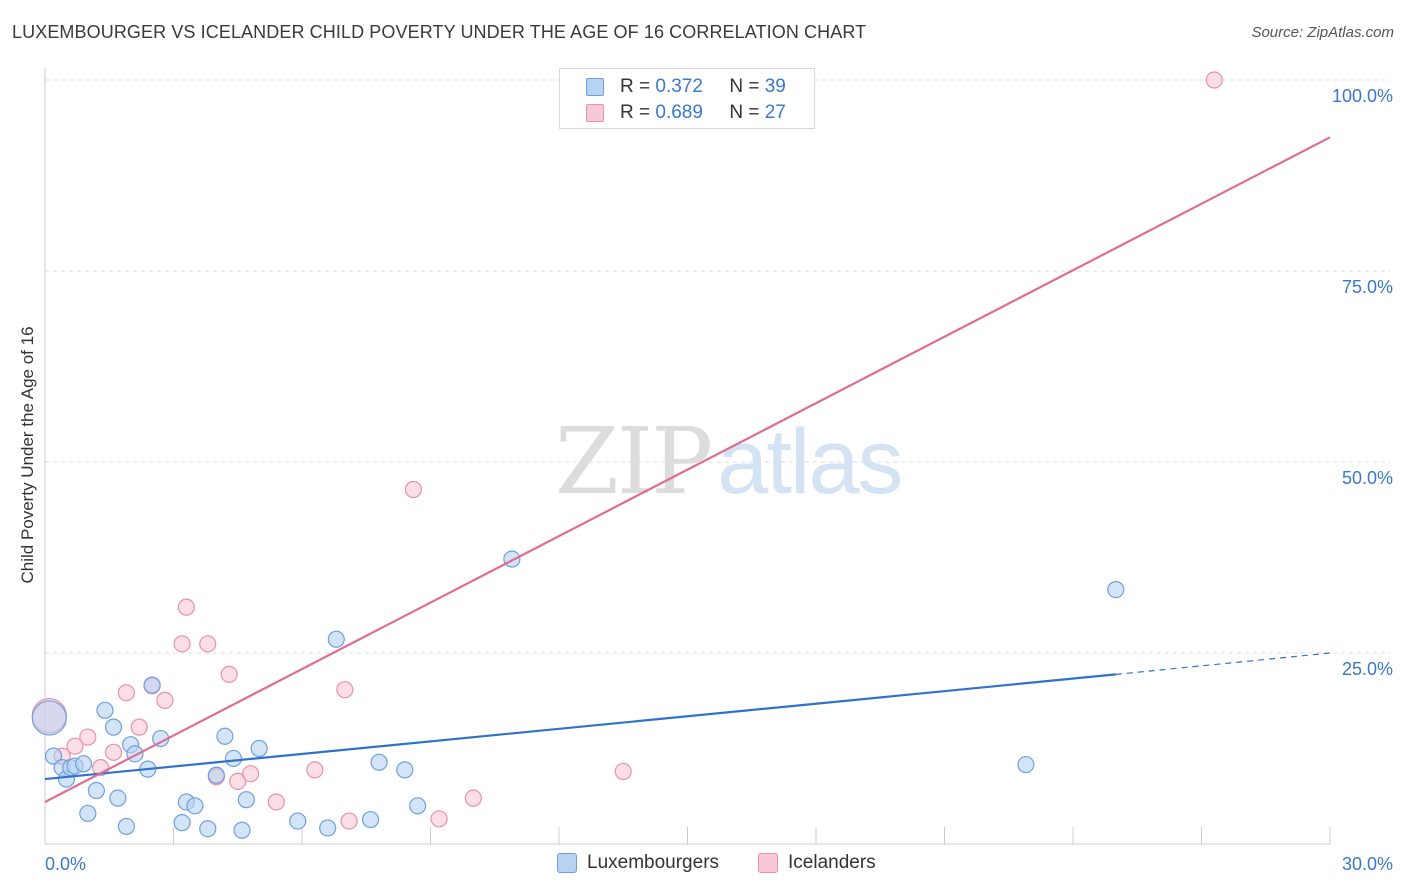  I want to click on legend-row-icelanders: R = 0.689 N = 27, so click(686, 113).